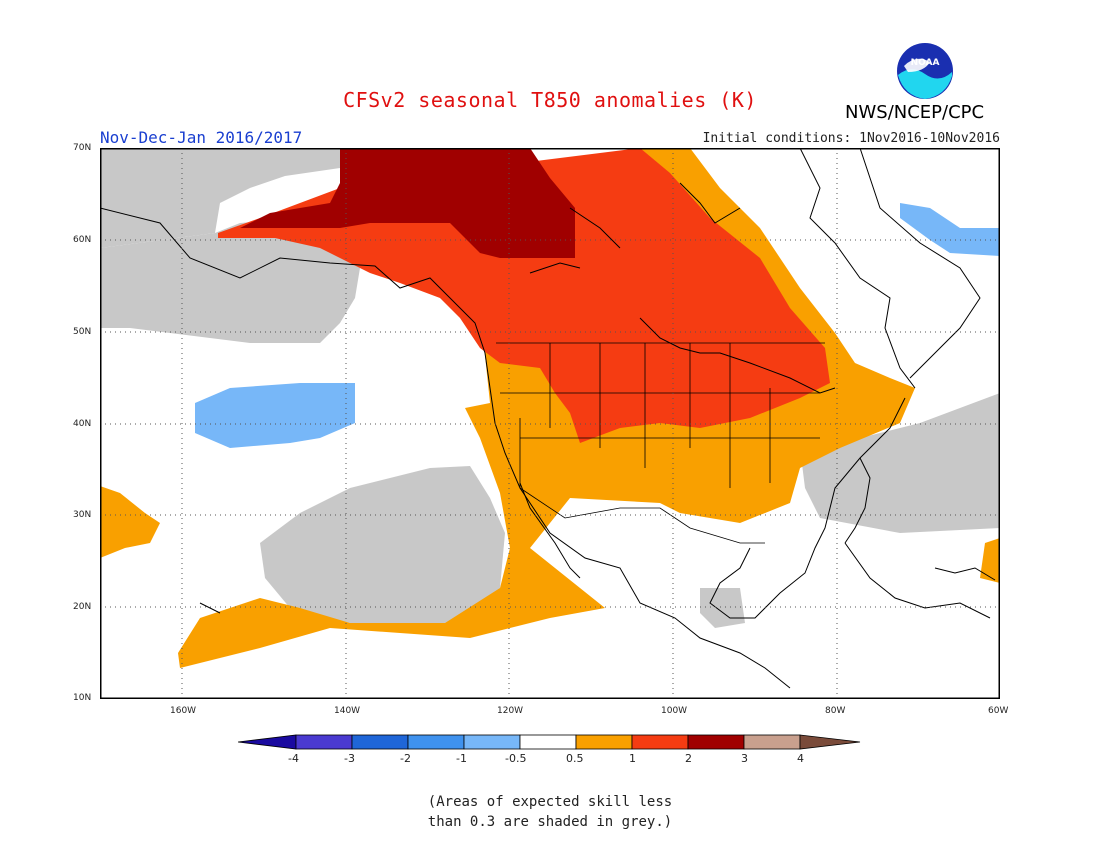 The height and width of the screenshot is (850, 1100). What do you see at coordinates (915, 112) in the screenshot?
I see `agency-label: NWS/NCEP/CPC` at bounding box center [915, 112].